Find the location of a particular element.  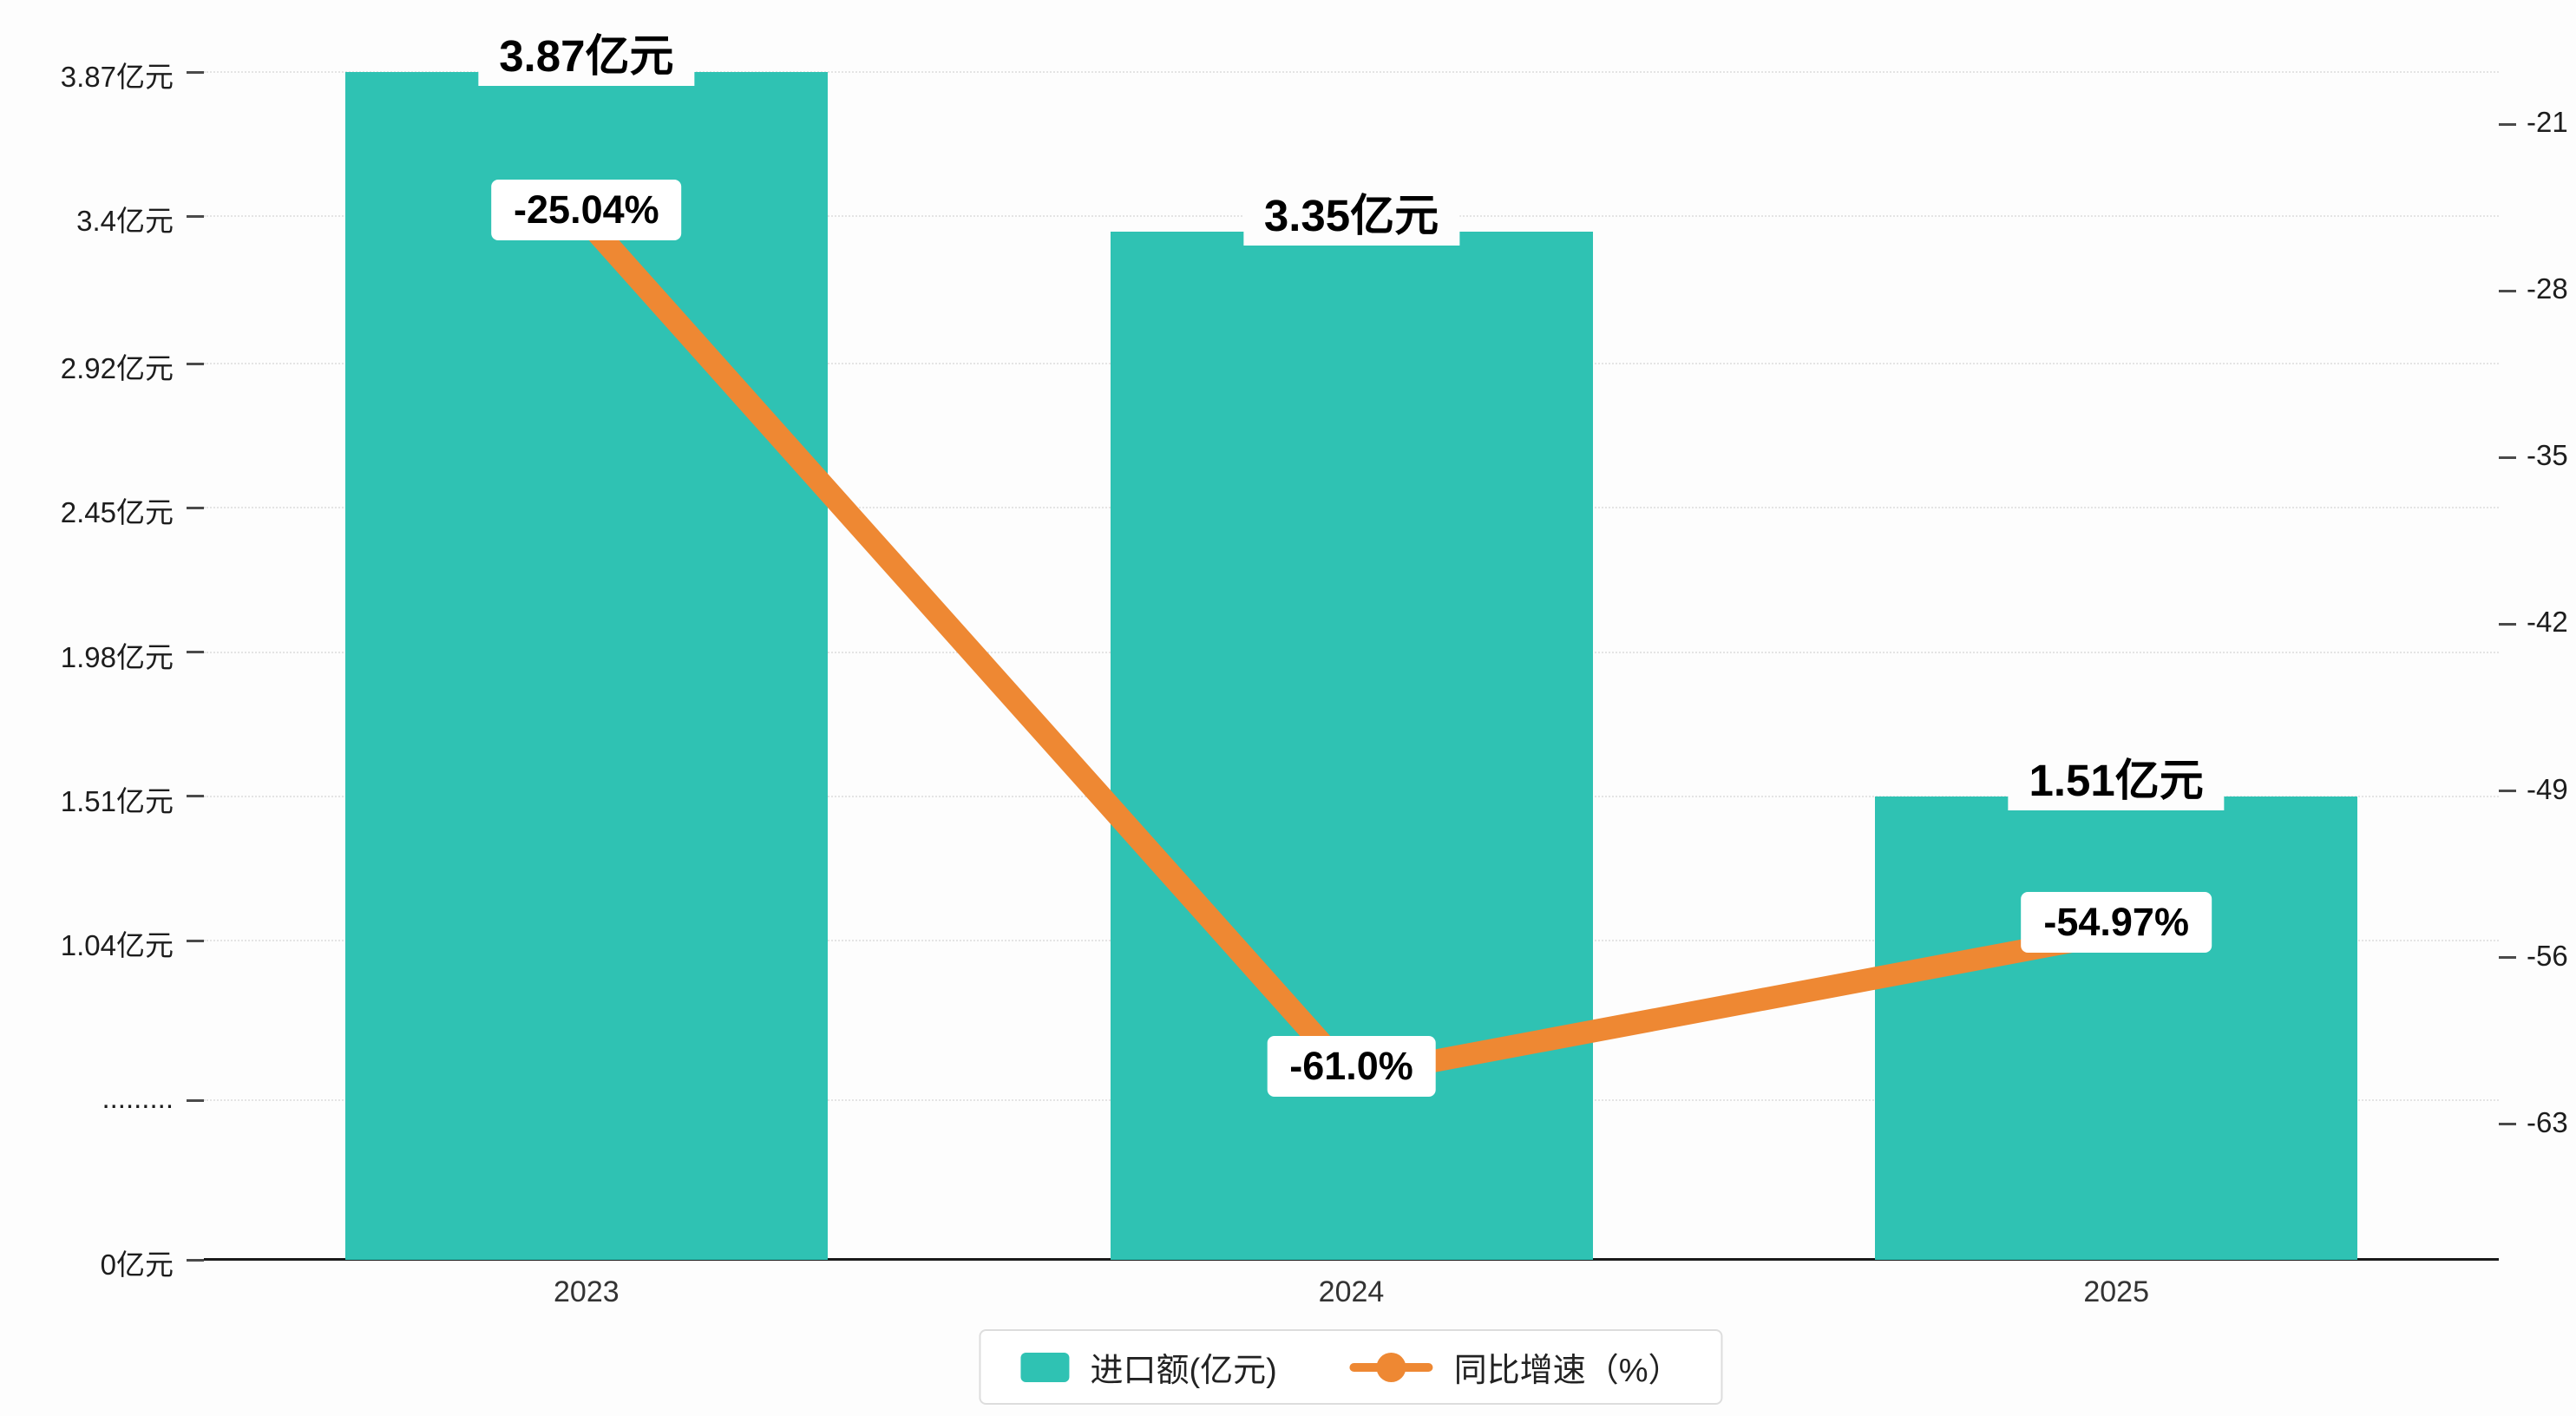

legend-item-yoy-growth: 同比增速（%） is located at coordinates (1515, 1367).